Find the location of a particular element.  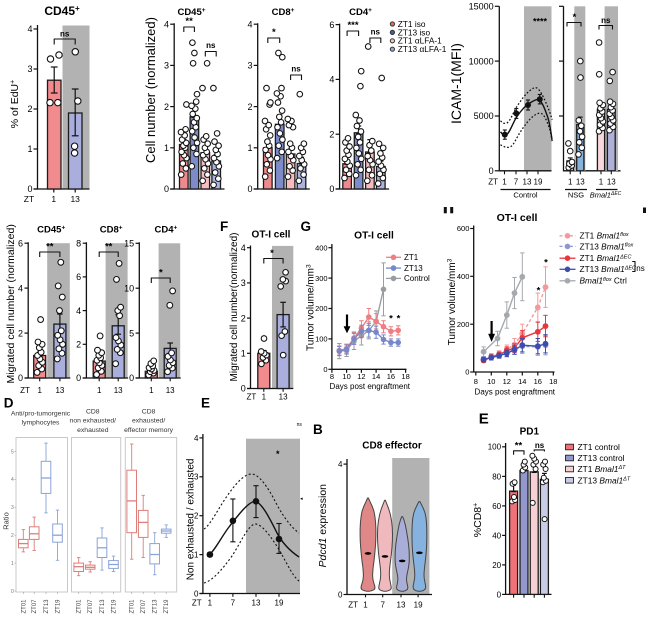

svg-text: 10000 is located at coordinates (481, 61).